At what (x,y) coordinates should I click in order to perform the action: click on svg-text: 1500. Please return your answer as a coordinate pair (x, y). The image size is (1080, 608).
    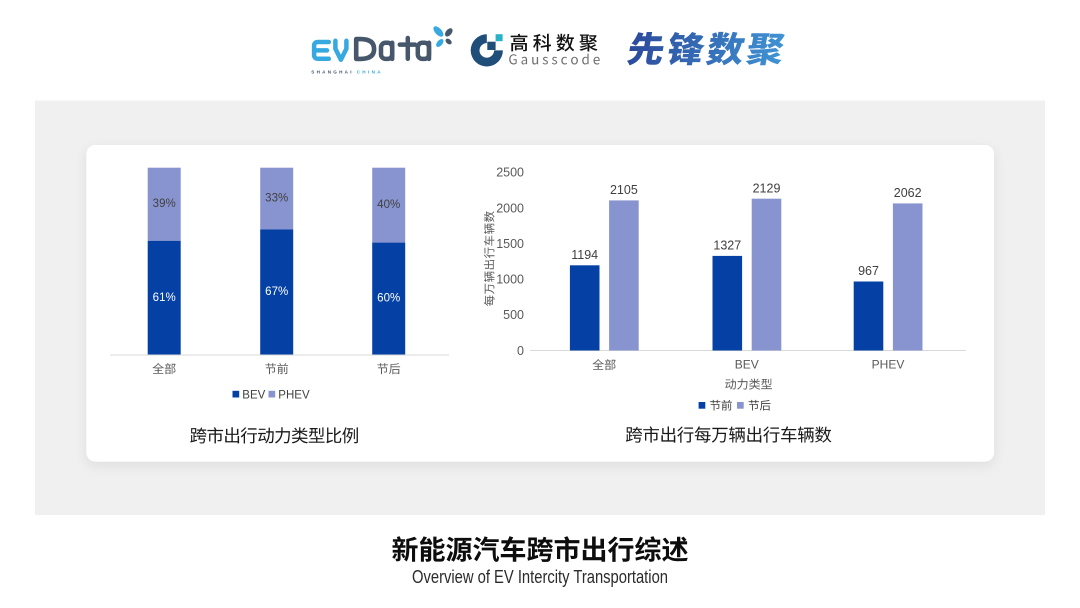
    Looking at the image, I should click on (510, 244).